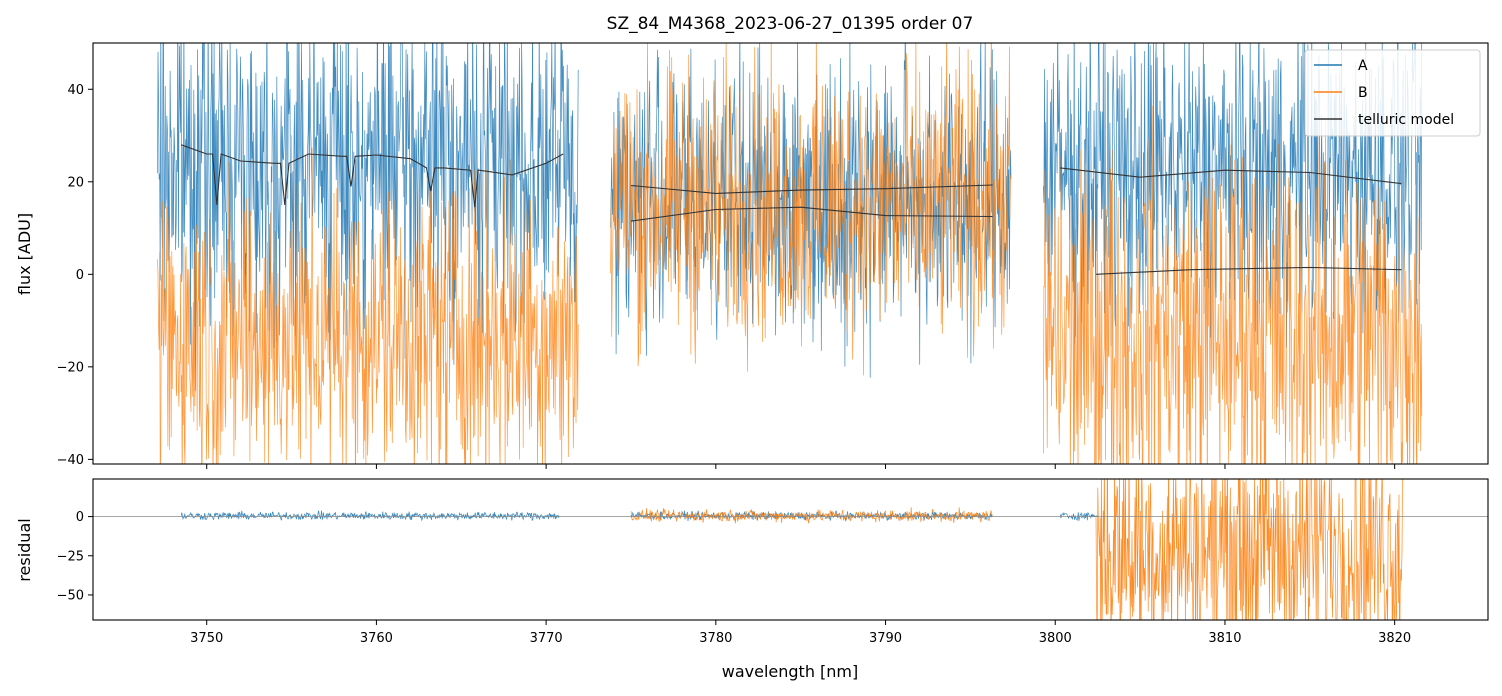 Image resolution: width=1502 pixels, height=696 pixels. What do you see at coordinates (885, 638) in the screenshot?
I see `x-tick-label: 3790` at bounding box center [885, 638].